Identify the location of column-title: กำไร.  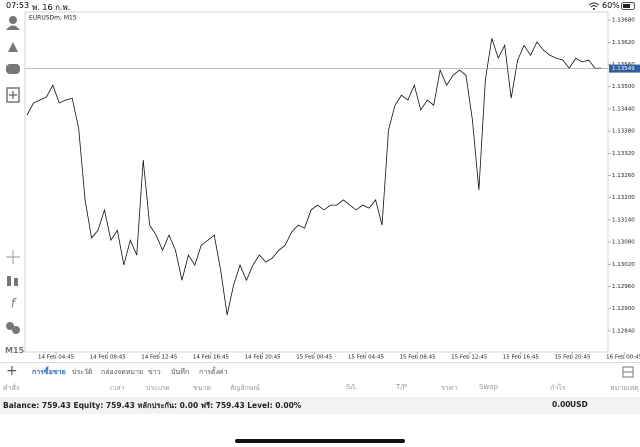
(558, 388).